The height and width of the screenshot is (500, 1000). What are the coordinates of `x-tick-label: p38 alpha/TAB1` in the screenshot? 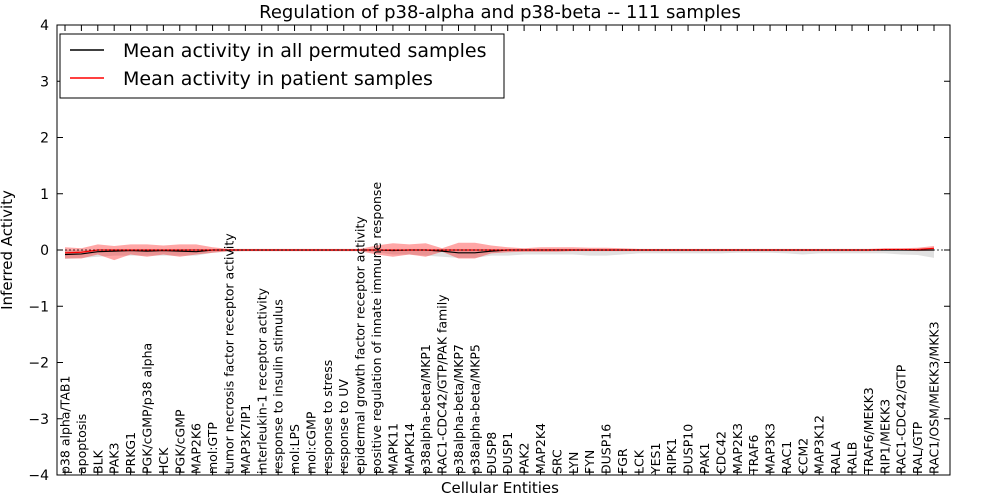 It's located at (65, 425).